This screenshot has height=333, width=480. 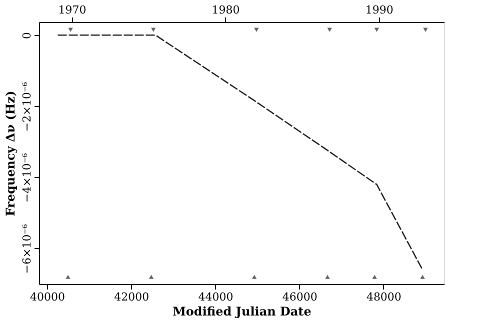 What do you see at coordinates (27, 106) in the screenshot?
I see `y-tick-label: −2×10⁻⁶` at bounding box center [27, 106].